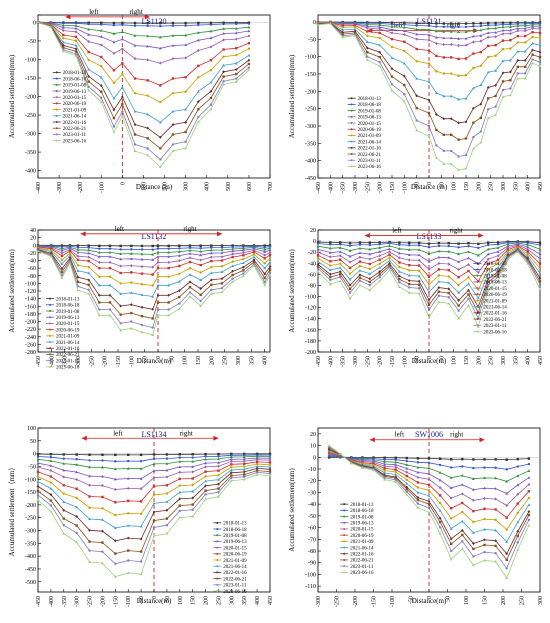  What do you see at coordinates (541, 186) in the screenshot?
I see `x-tick-label: 450` at bounding box center [541, 186].